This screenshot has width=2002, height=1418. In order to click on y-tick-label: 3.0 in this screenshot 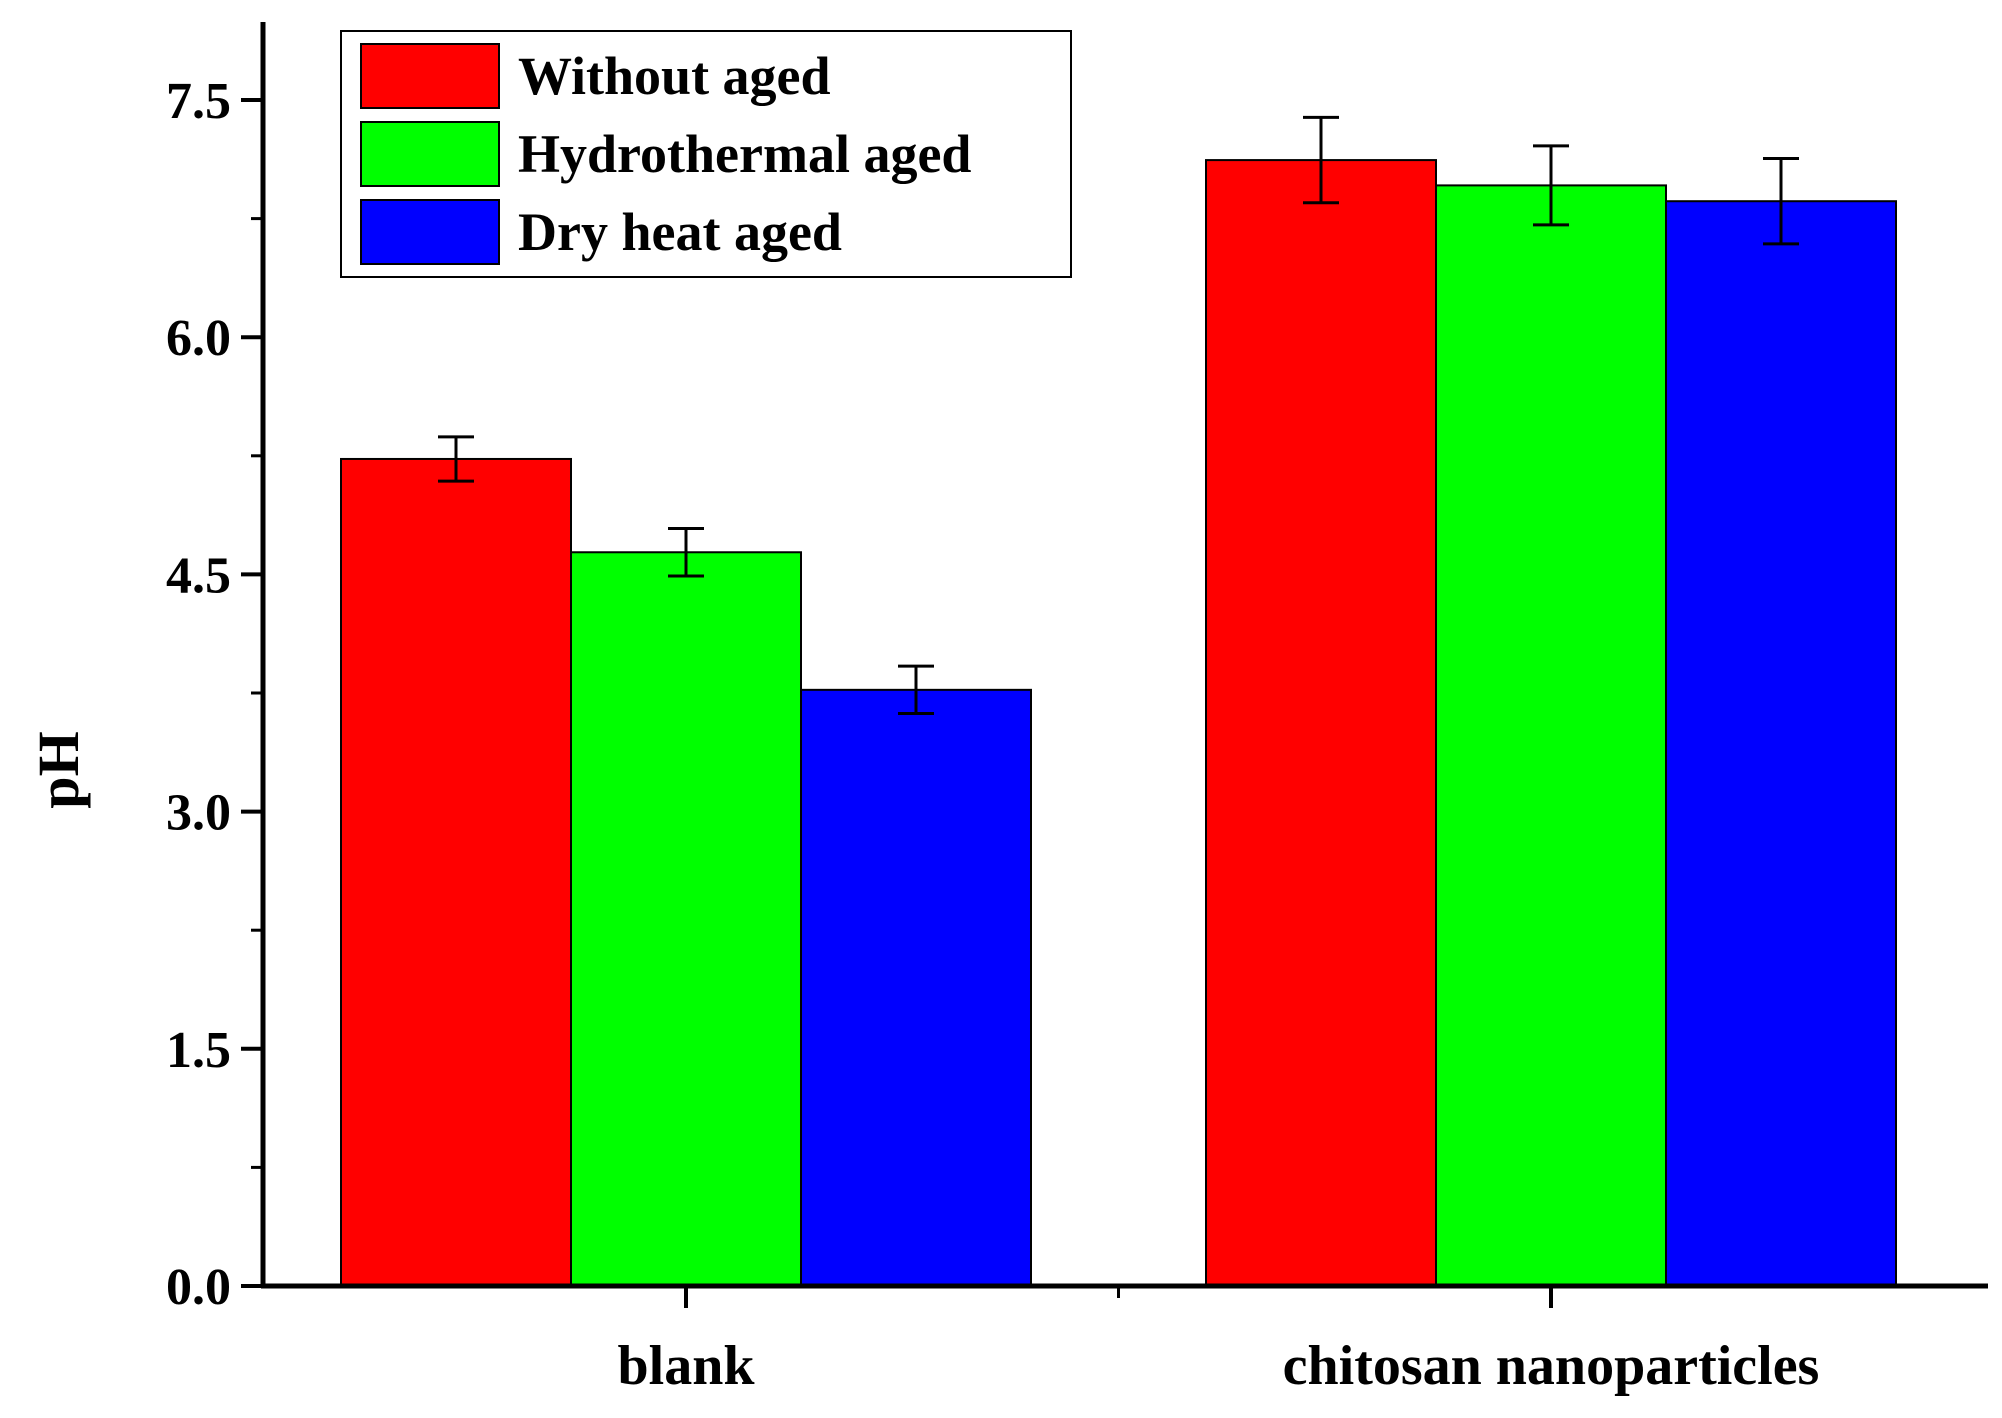, I will do `click(198, 813)`.